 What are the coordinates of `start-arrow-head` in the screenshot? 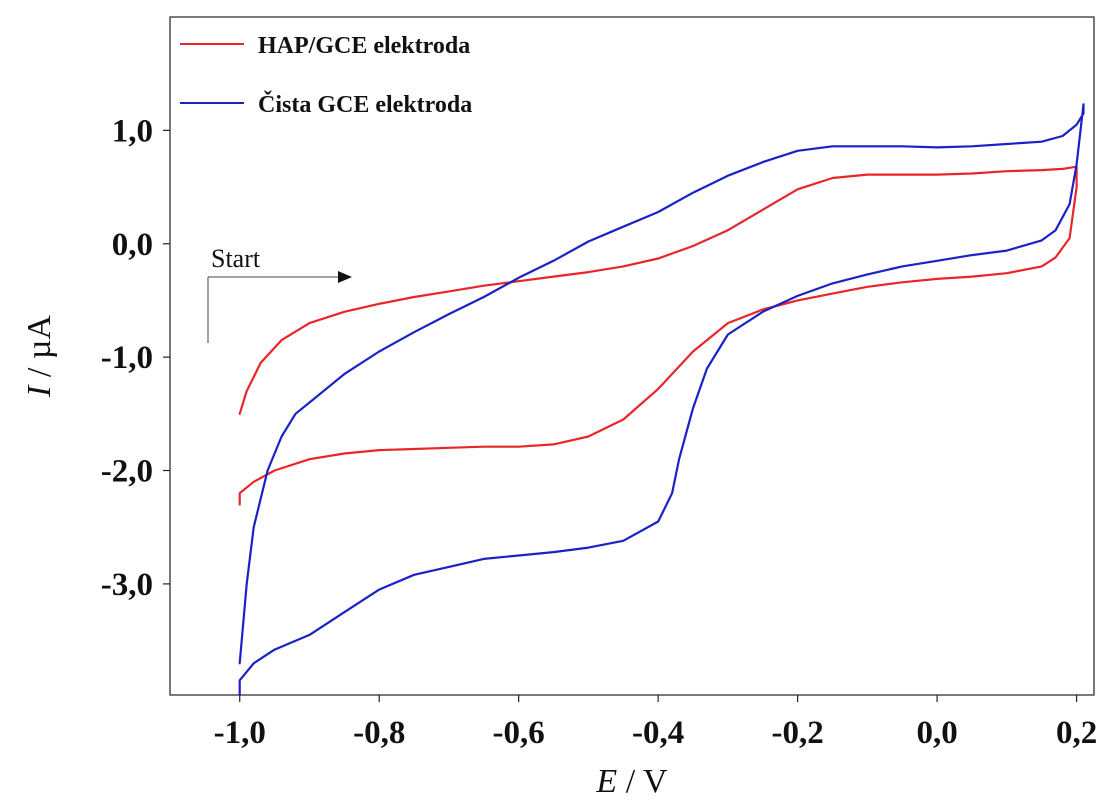 It's located at (345, 277).